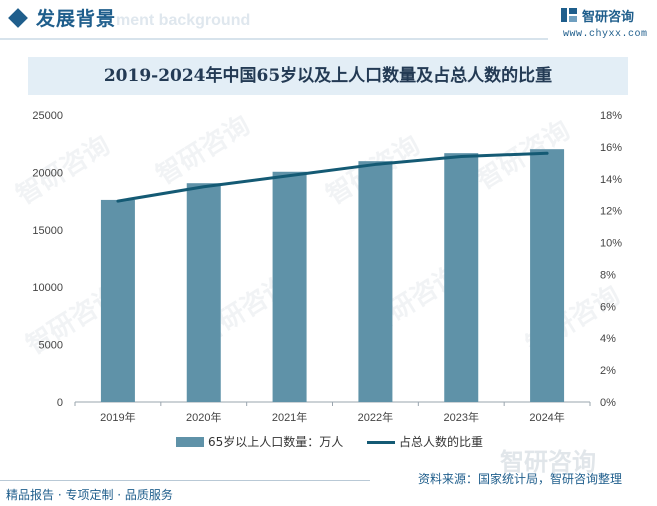 This screenshot has height=506, width=657. I want to click on y2-tick-label: 8%, so click(608, 275).